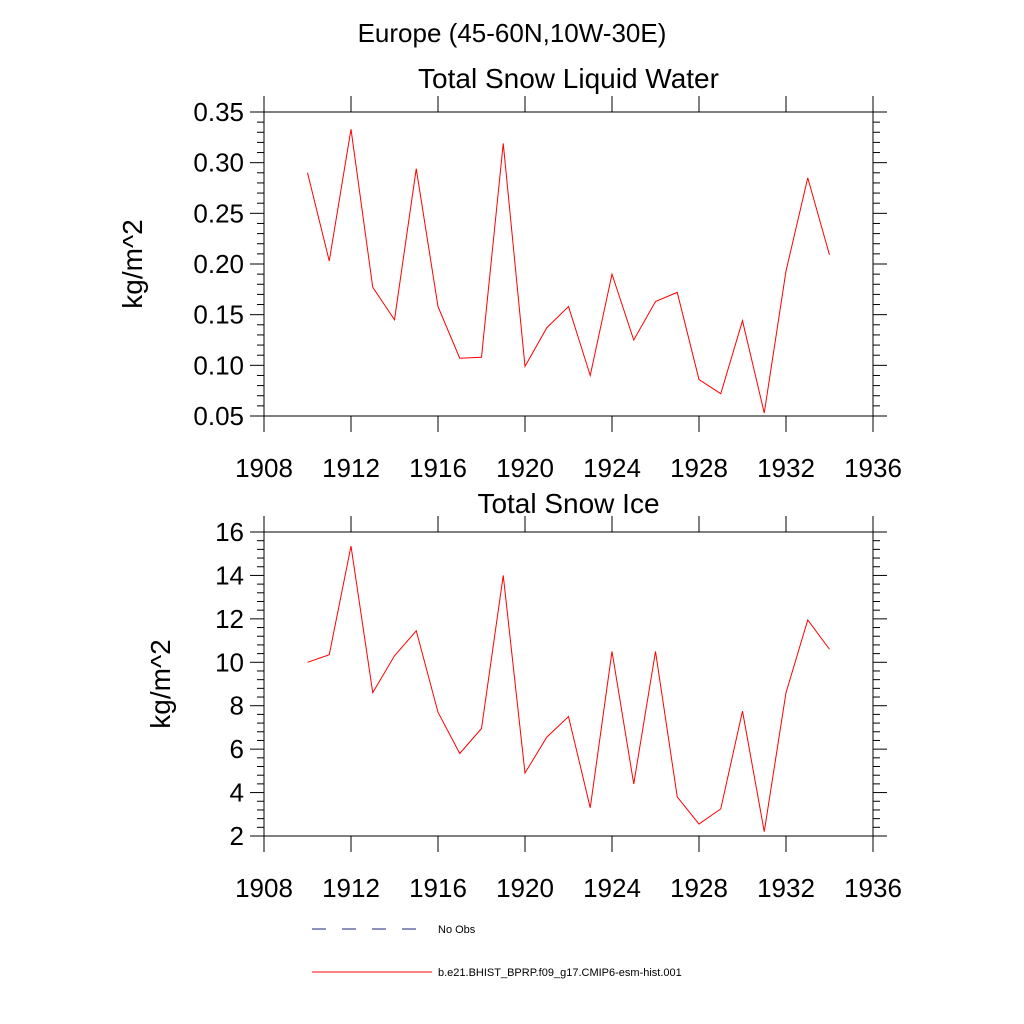 Image resolution: width=1024 pixels, height=1024 pixels. I want to click on chart-title: Total Snow Liquid Water, so click(568, 78).